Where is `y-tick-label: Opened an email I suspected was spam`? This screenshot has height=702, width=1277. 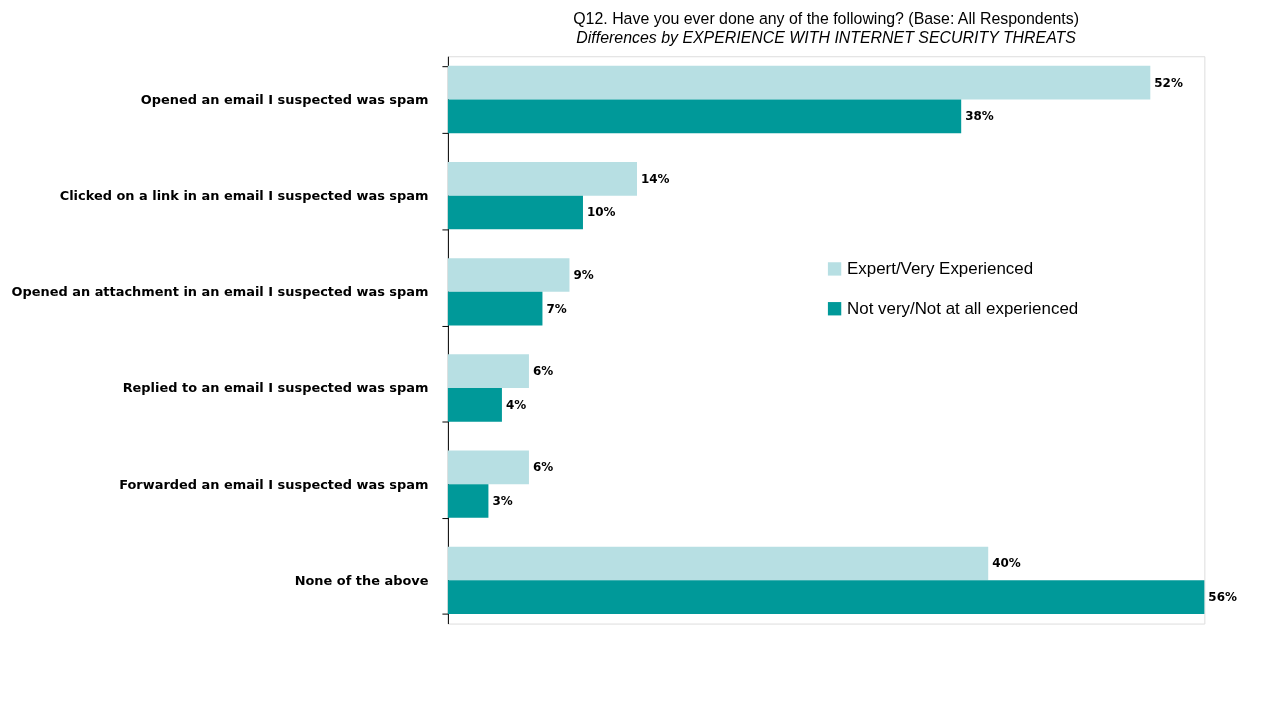
y-tick-label: Opened an email I suspected was spam is located at coordinates (284, 99).